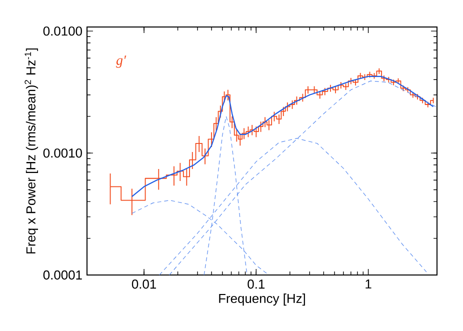  What do you see at coordinates (62, 275) in the screenshot?
I see `y-tick-label: 0.0001` at bounding box center [62, 275].